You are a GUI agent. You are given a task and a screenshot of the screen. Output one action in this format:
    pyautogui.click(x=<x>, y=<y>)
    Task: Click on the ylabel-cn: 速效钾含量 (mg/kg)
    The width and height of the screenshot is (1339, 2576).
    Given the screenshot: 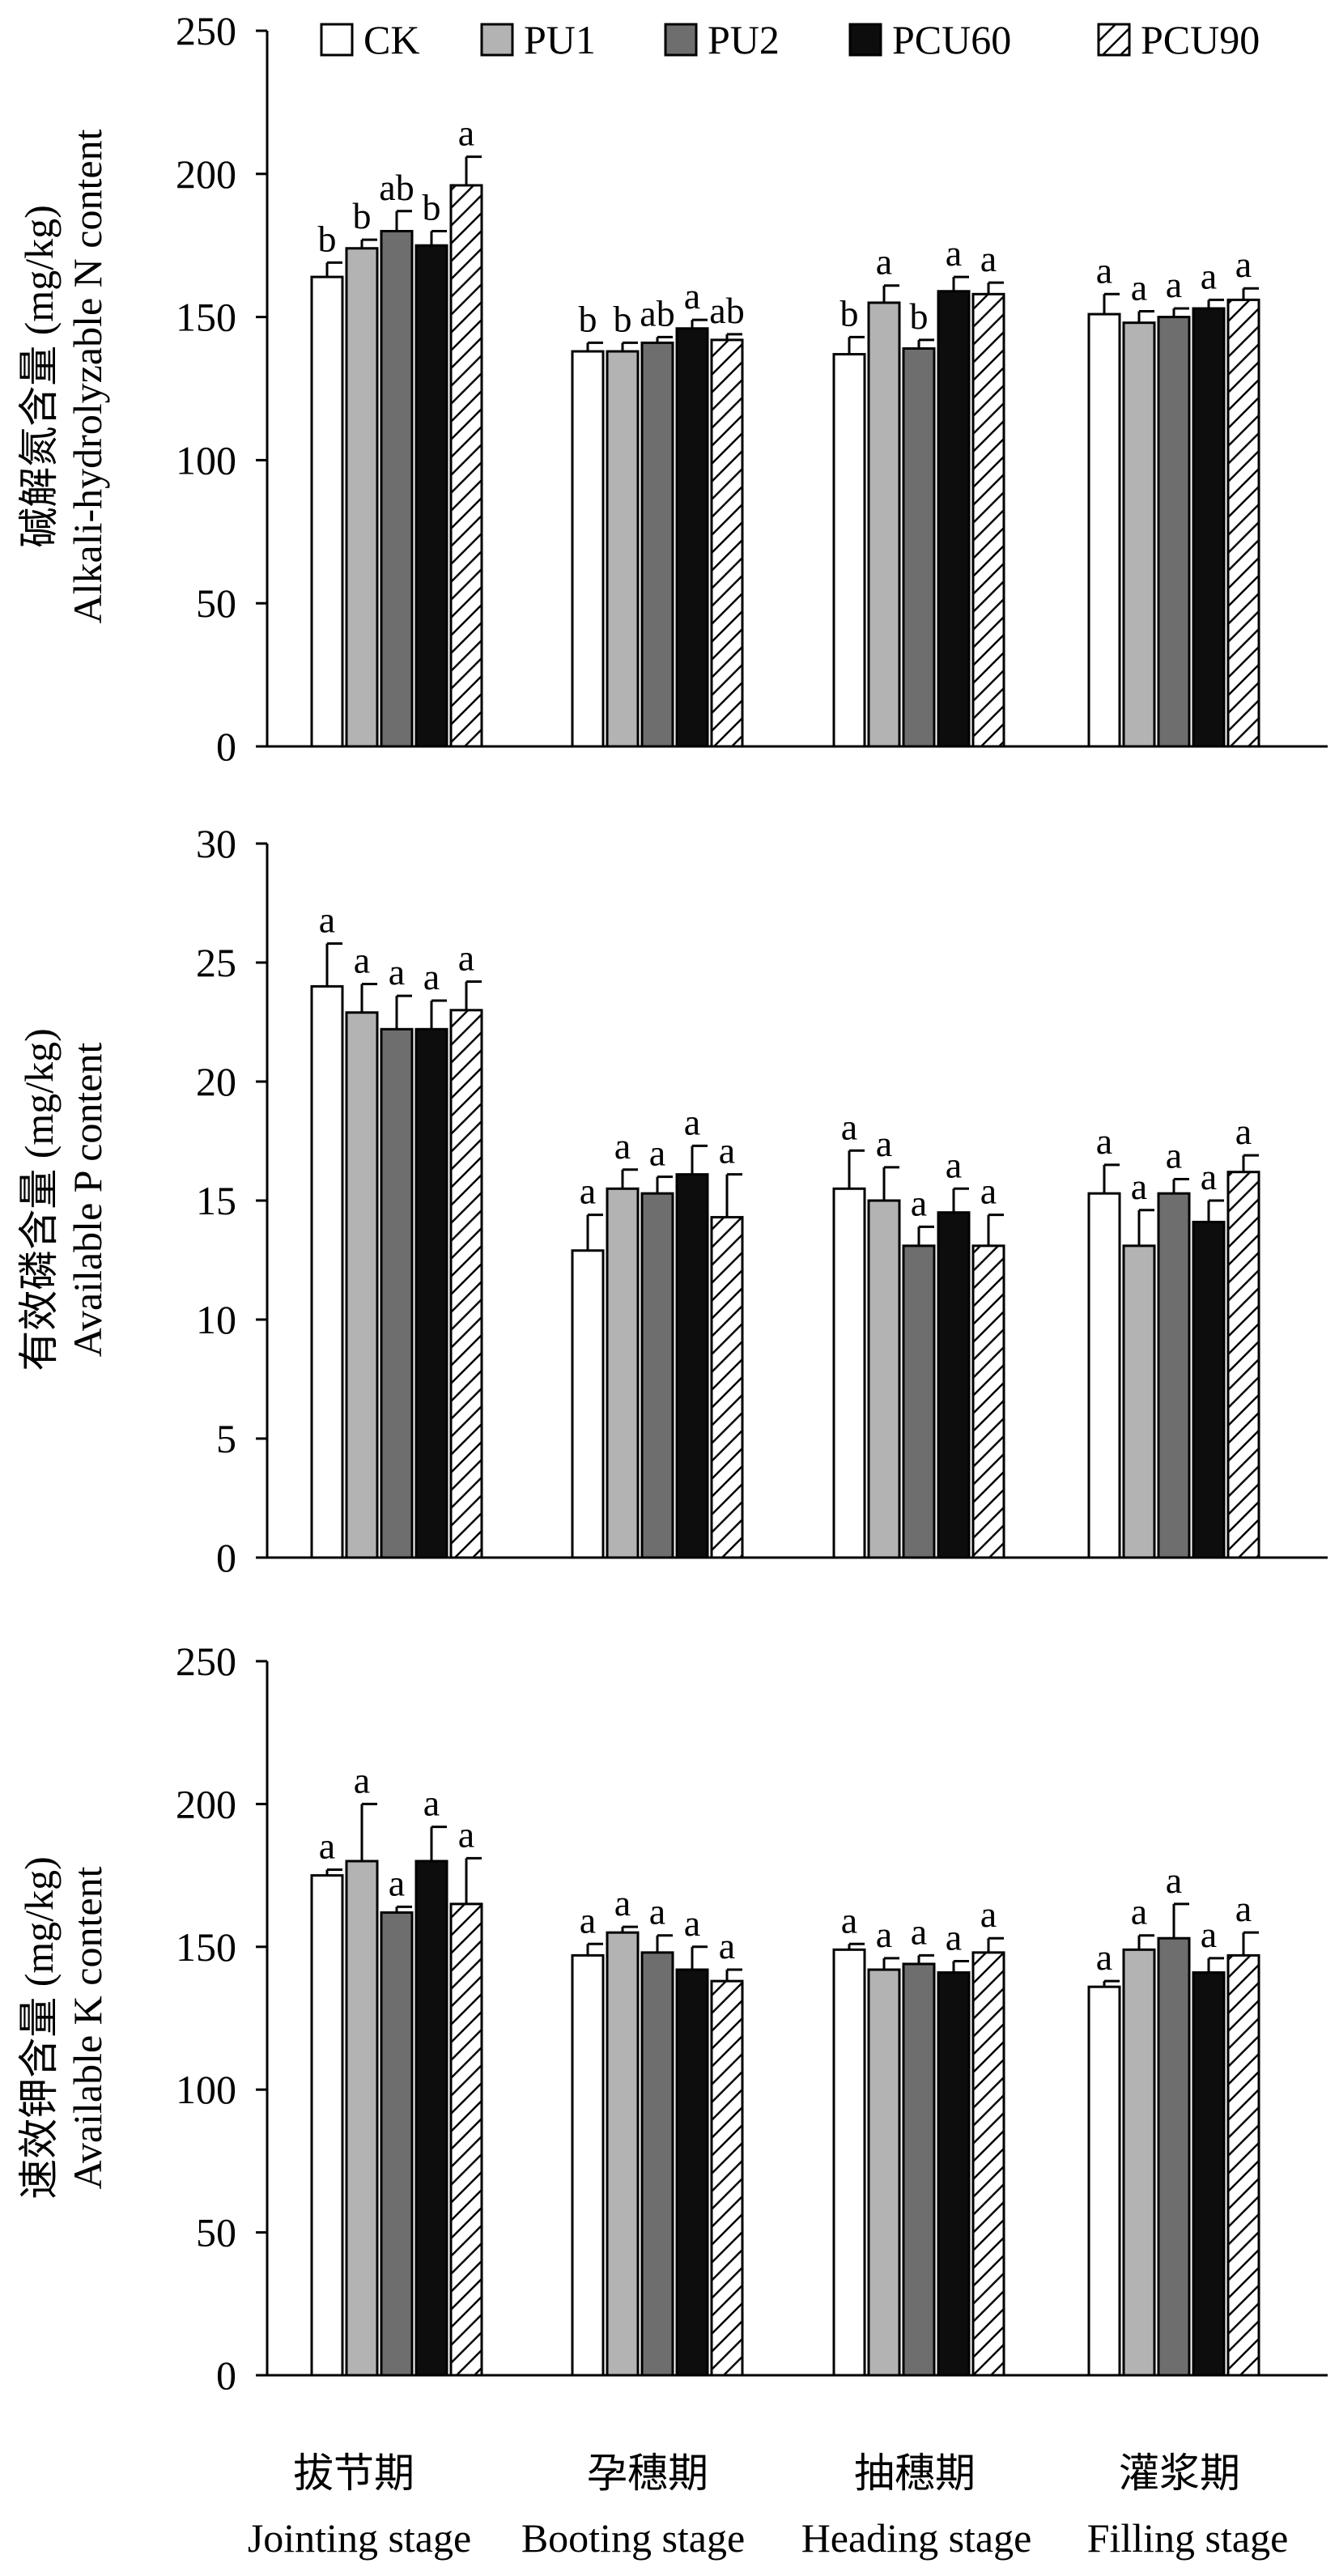 What is the action you would take?
    pyautogui.click(x=39, y=2028)
    